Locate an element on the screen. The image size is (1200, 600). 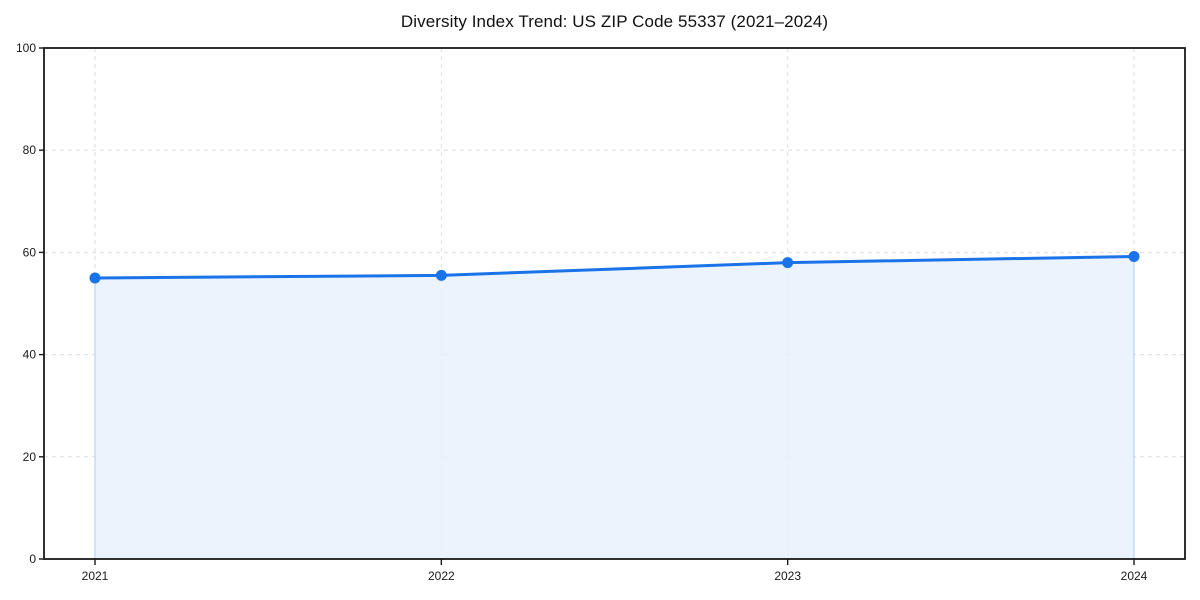
data-point-marker-2022 is located at coordinates (441, 275).